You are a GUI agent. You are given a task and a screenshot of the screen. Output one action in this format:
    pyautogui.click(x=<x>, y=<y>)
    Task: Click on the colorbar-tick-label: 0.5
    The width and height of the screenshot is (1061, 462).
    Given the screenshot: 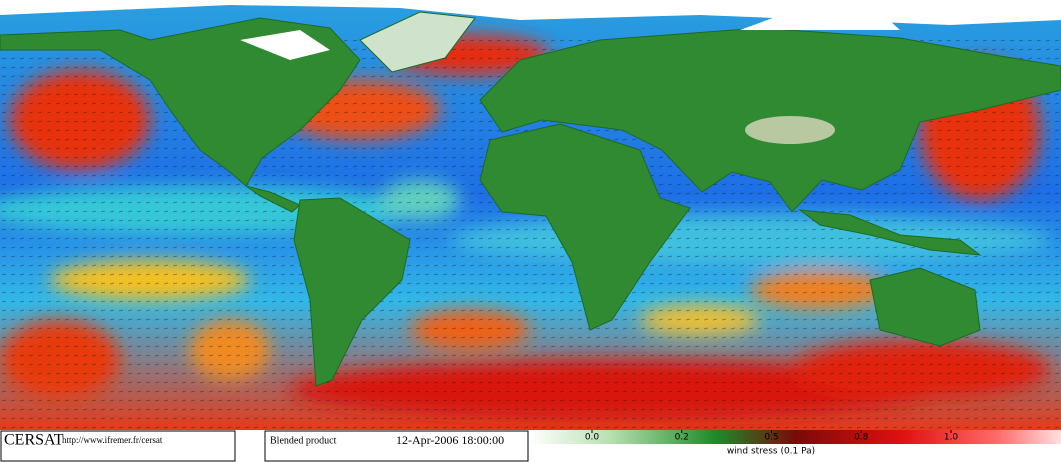 What is the action you would take?
    pyautogui.click(x=771, y=438)
    